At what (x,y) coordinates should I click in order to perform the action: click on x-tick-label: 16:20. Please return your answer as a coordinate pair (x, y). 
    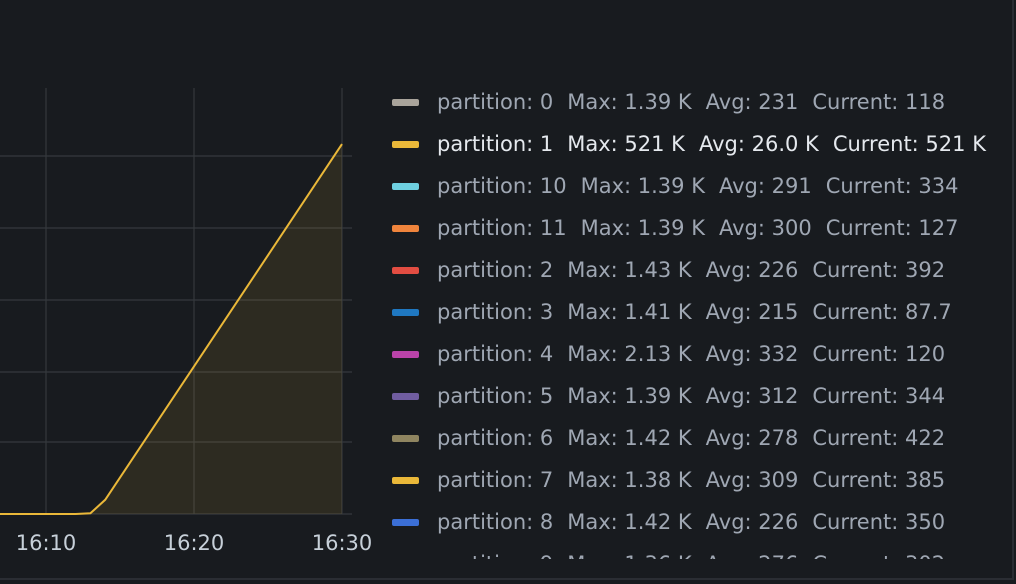
    Looking at the image, I should click on (194, 543).